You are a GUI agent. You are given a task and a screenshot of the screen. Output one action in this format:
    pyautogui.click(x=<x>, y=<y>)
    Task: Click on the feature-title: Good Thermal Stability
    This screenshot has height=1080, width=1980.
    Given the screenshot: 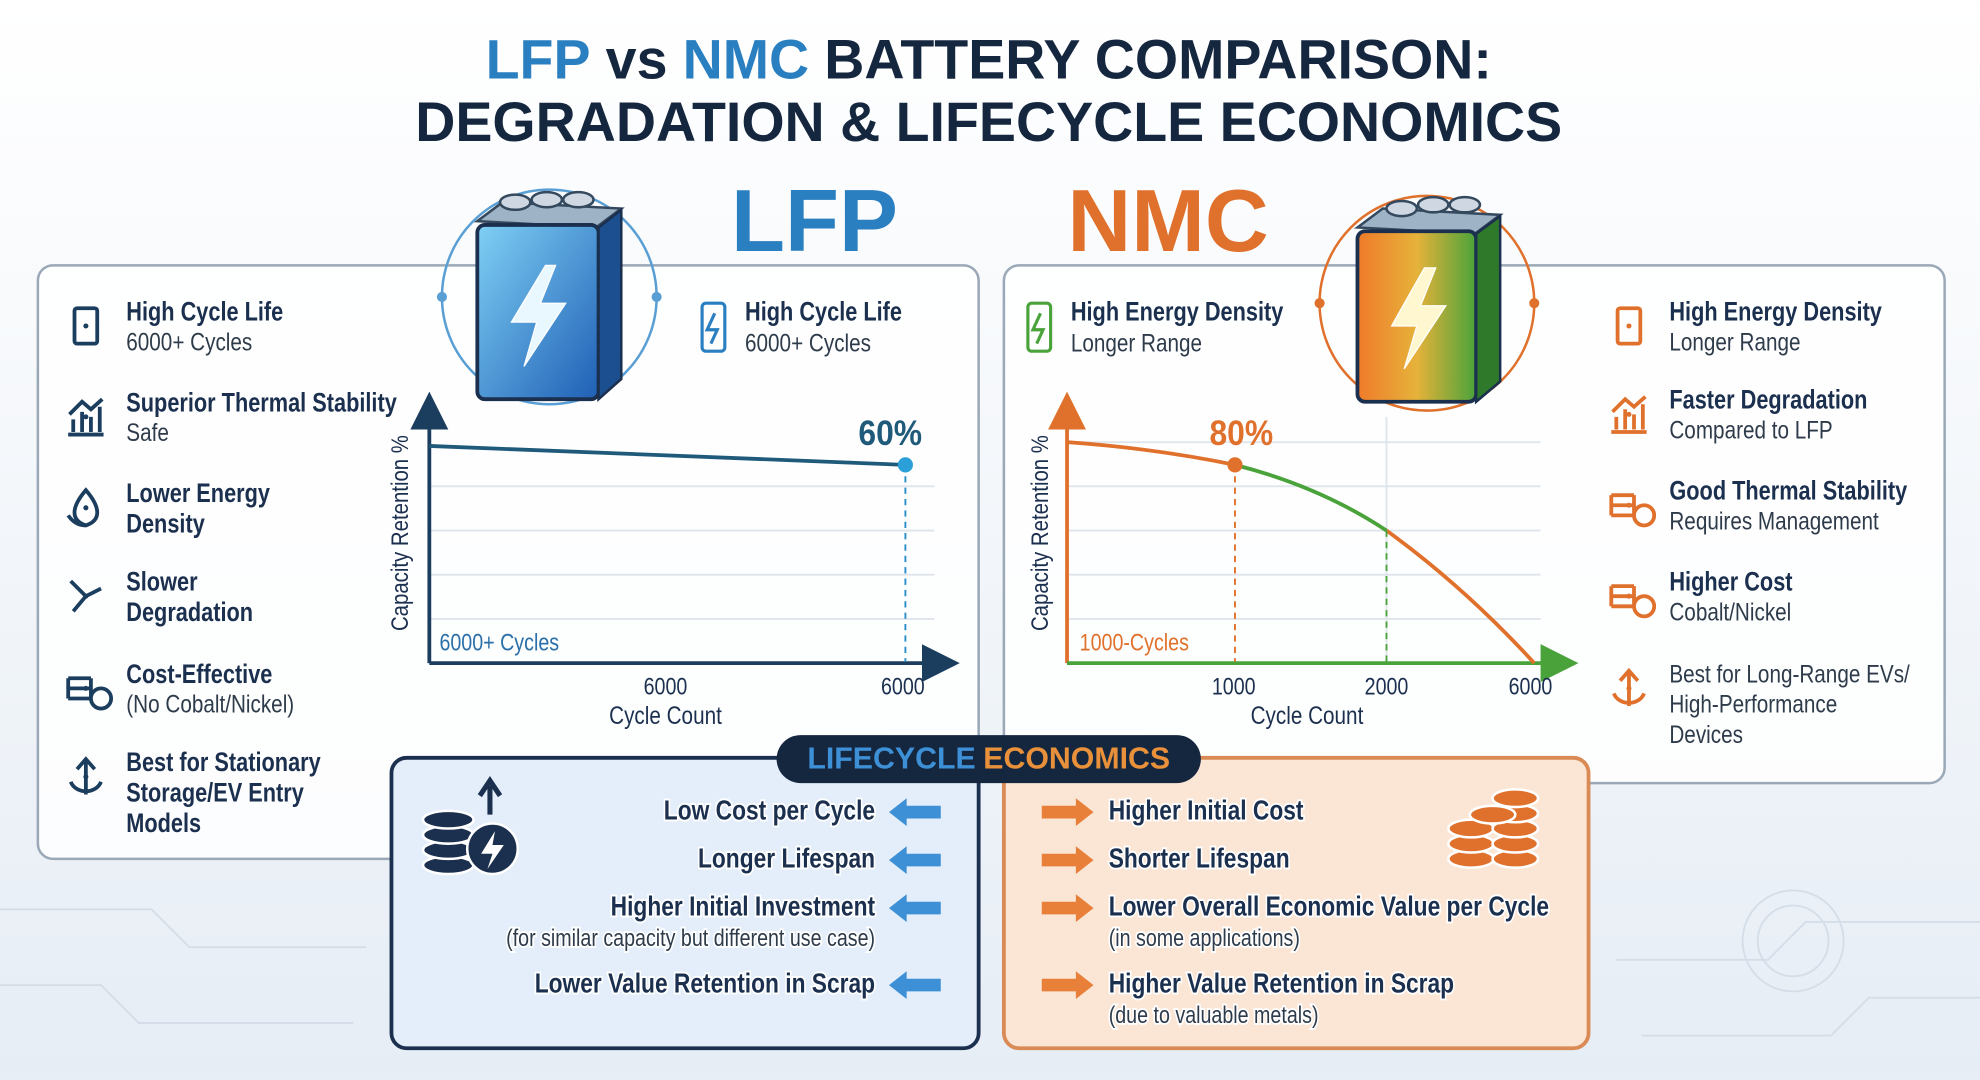 What is the action you would take?
    pyautogui.click(x=1788, y=492)
    